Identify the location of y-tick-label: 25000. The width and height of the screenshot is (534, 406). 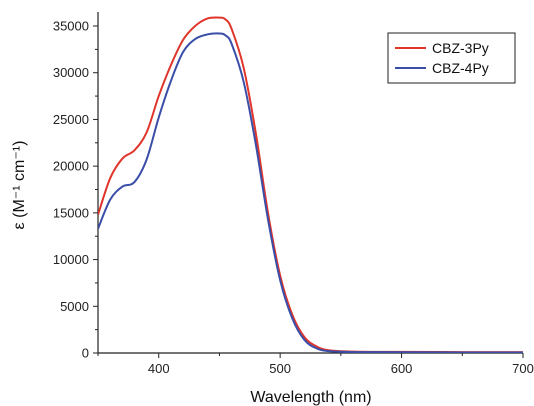
(71, 119).